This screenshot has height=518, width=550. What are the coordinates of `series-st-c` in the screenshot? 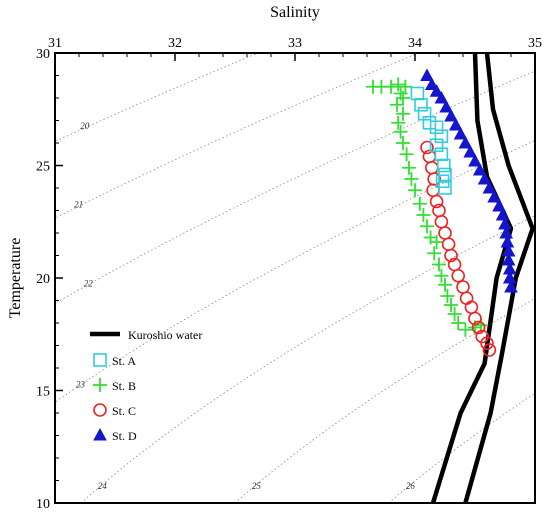 It's located at (458, 248).